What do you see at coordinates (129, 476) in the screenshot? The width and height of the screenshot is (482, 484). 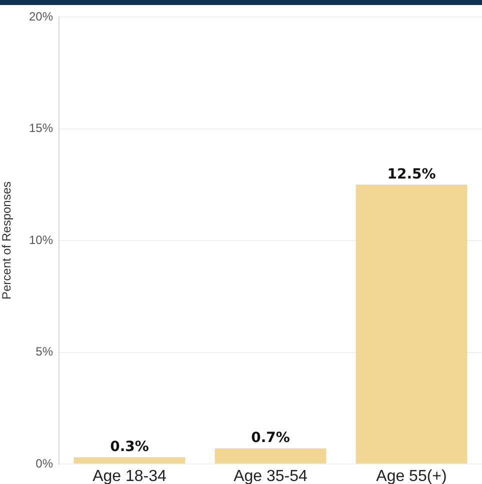 I see `x-tick-label: Age 18-34` at bounding box center [129, 476].